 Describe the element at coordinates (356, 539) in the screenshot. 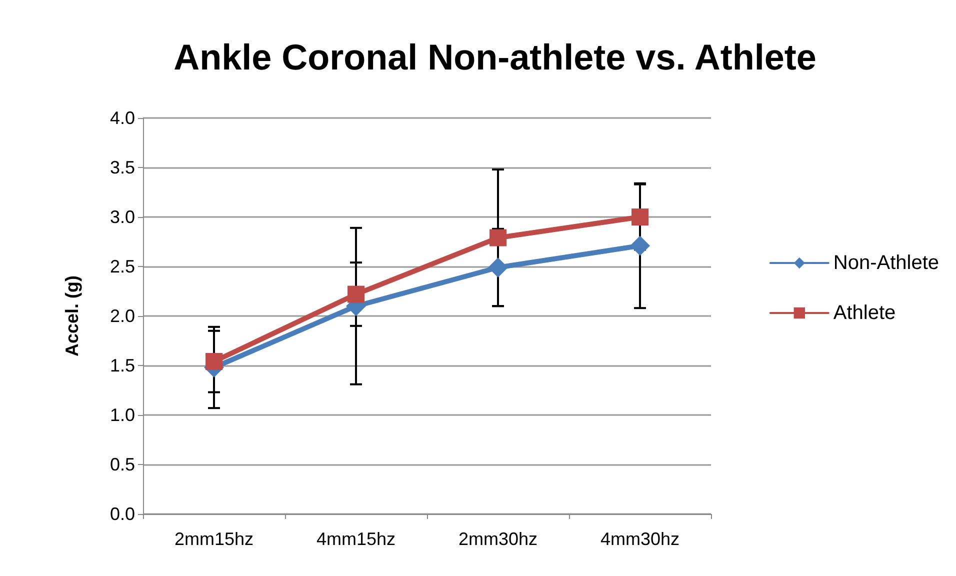

I see `x-tick-label: 4mm15hz` at that location.